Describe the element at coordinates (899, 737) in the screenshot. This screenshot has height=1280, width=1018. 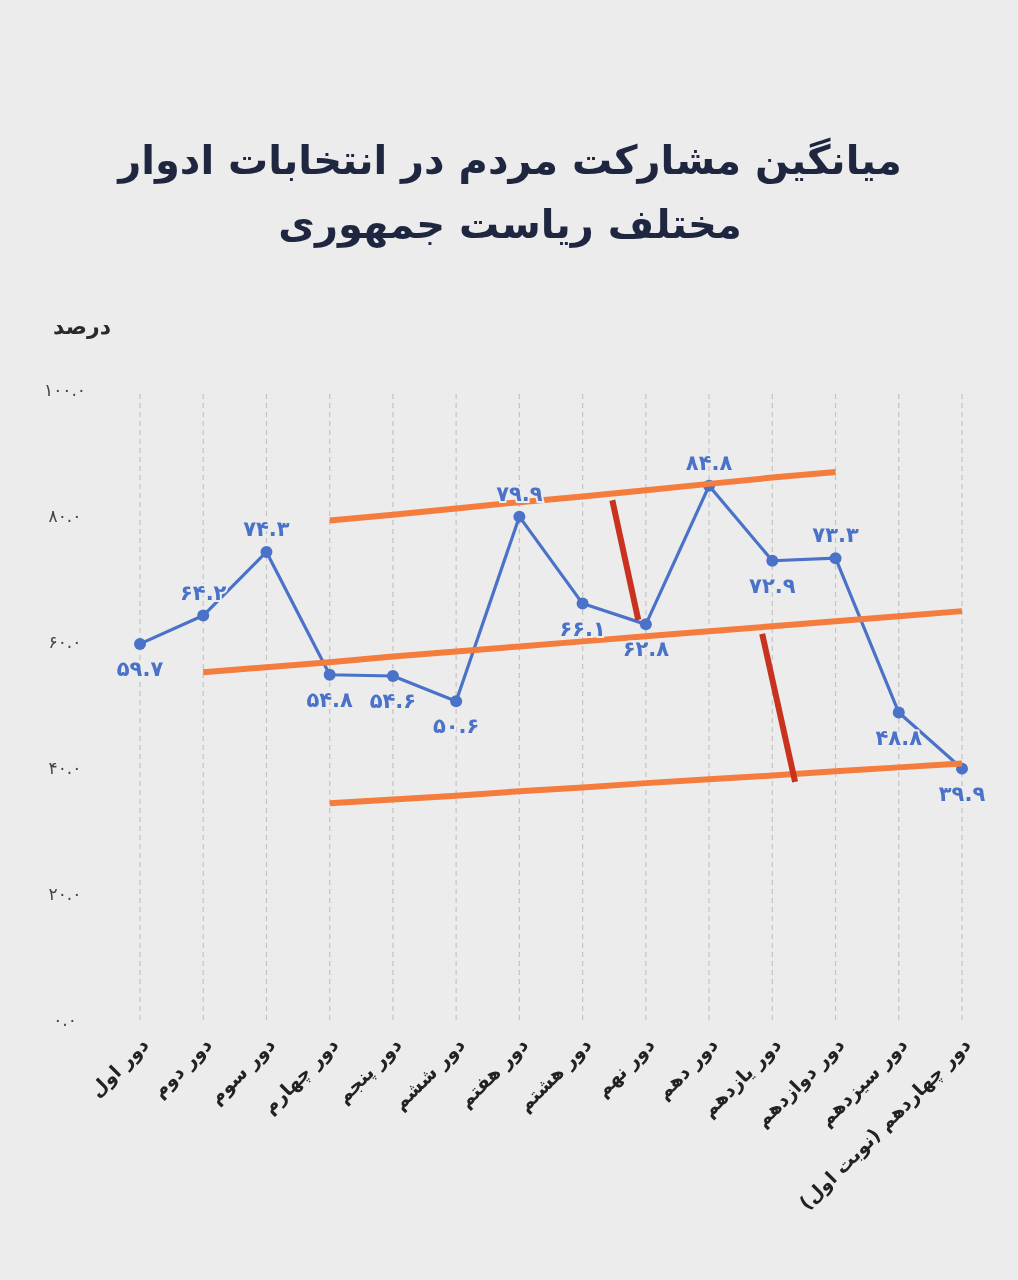
I see `data-label: ۴۸.۸` at that location.